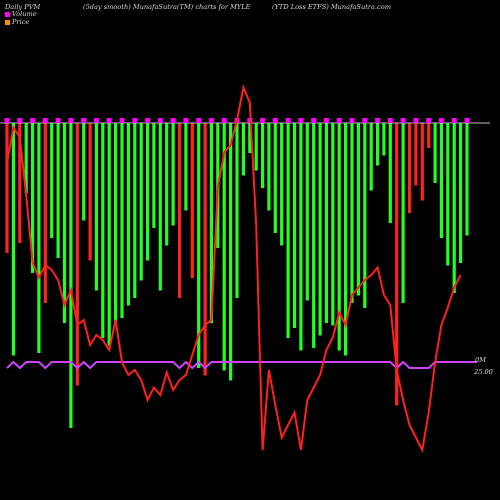 The width and height of the screenshot is (500, 500). Describe the element at coordinates (480, 360) in the screenshot. I see `volume-zero-label: 0M` at that location.